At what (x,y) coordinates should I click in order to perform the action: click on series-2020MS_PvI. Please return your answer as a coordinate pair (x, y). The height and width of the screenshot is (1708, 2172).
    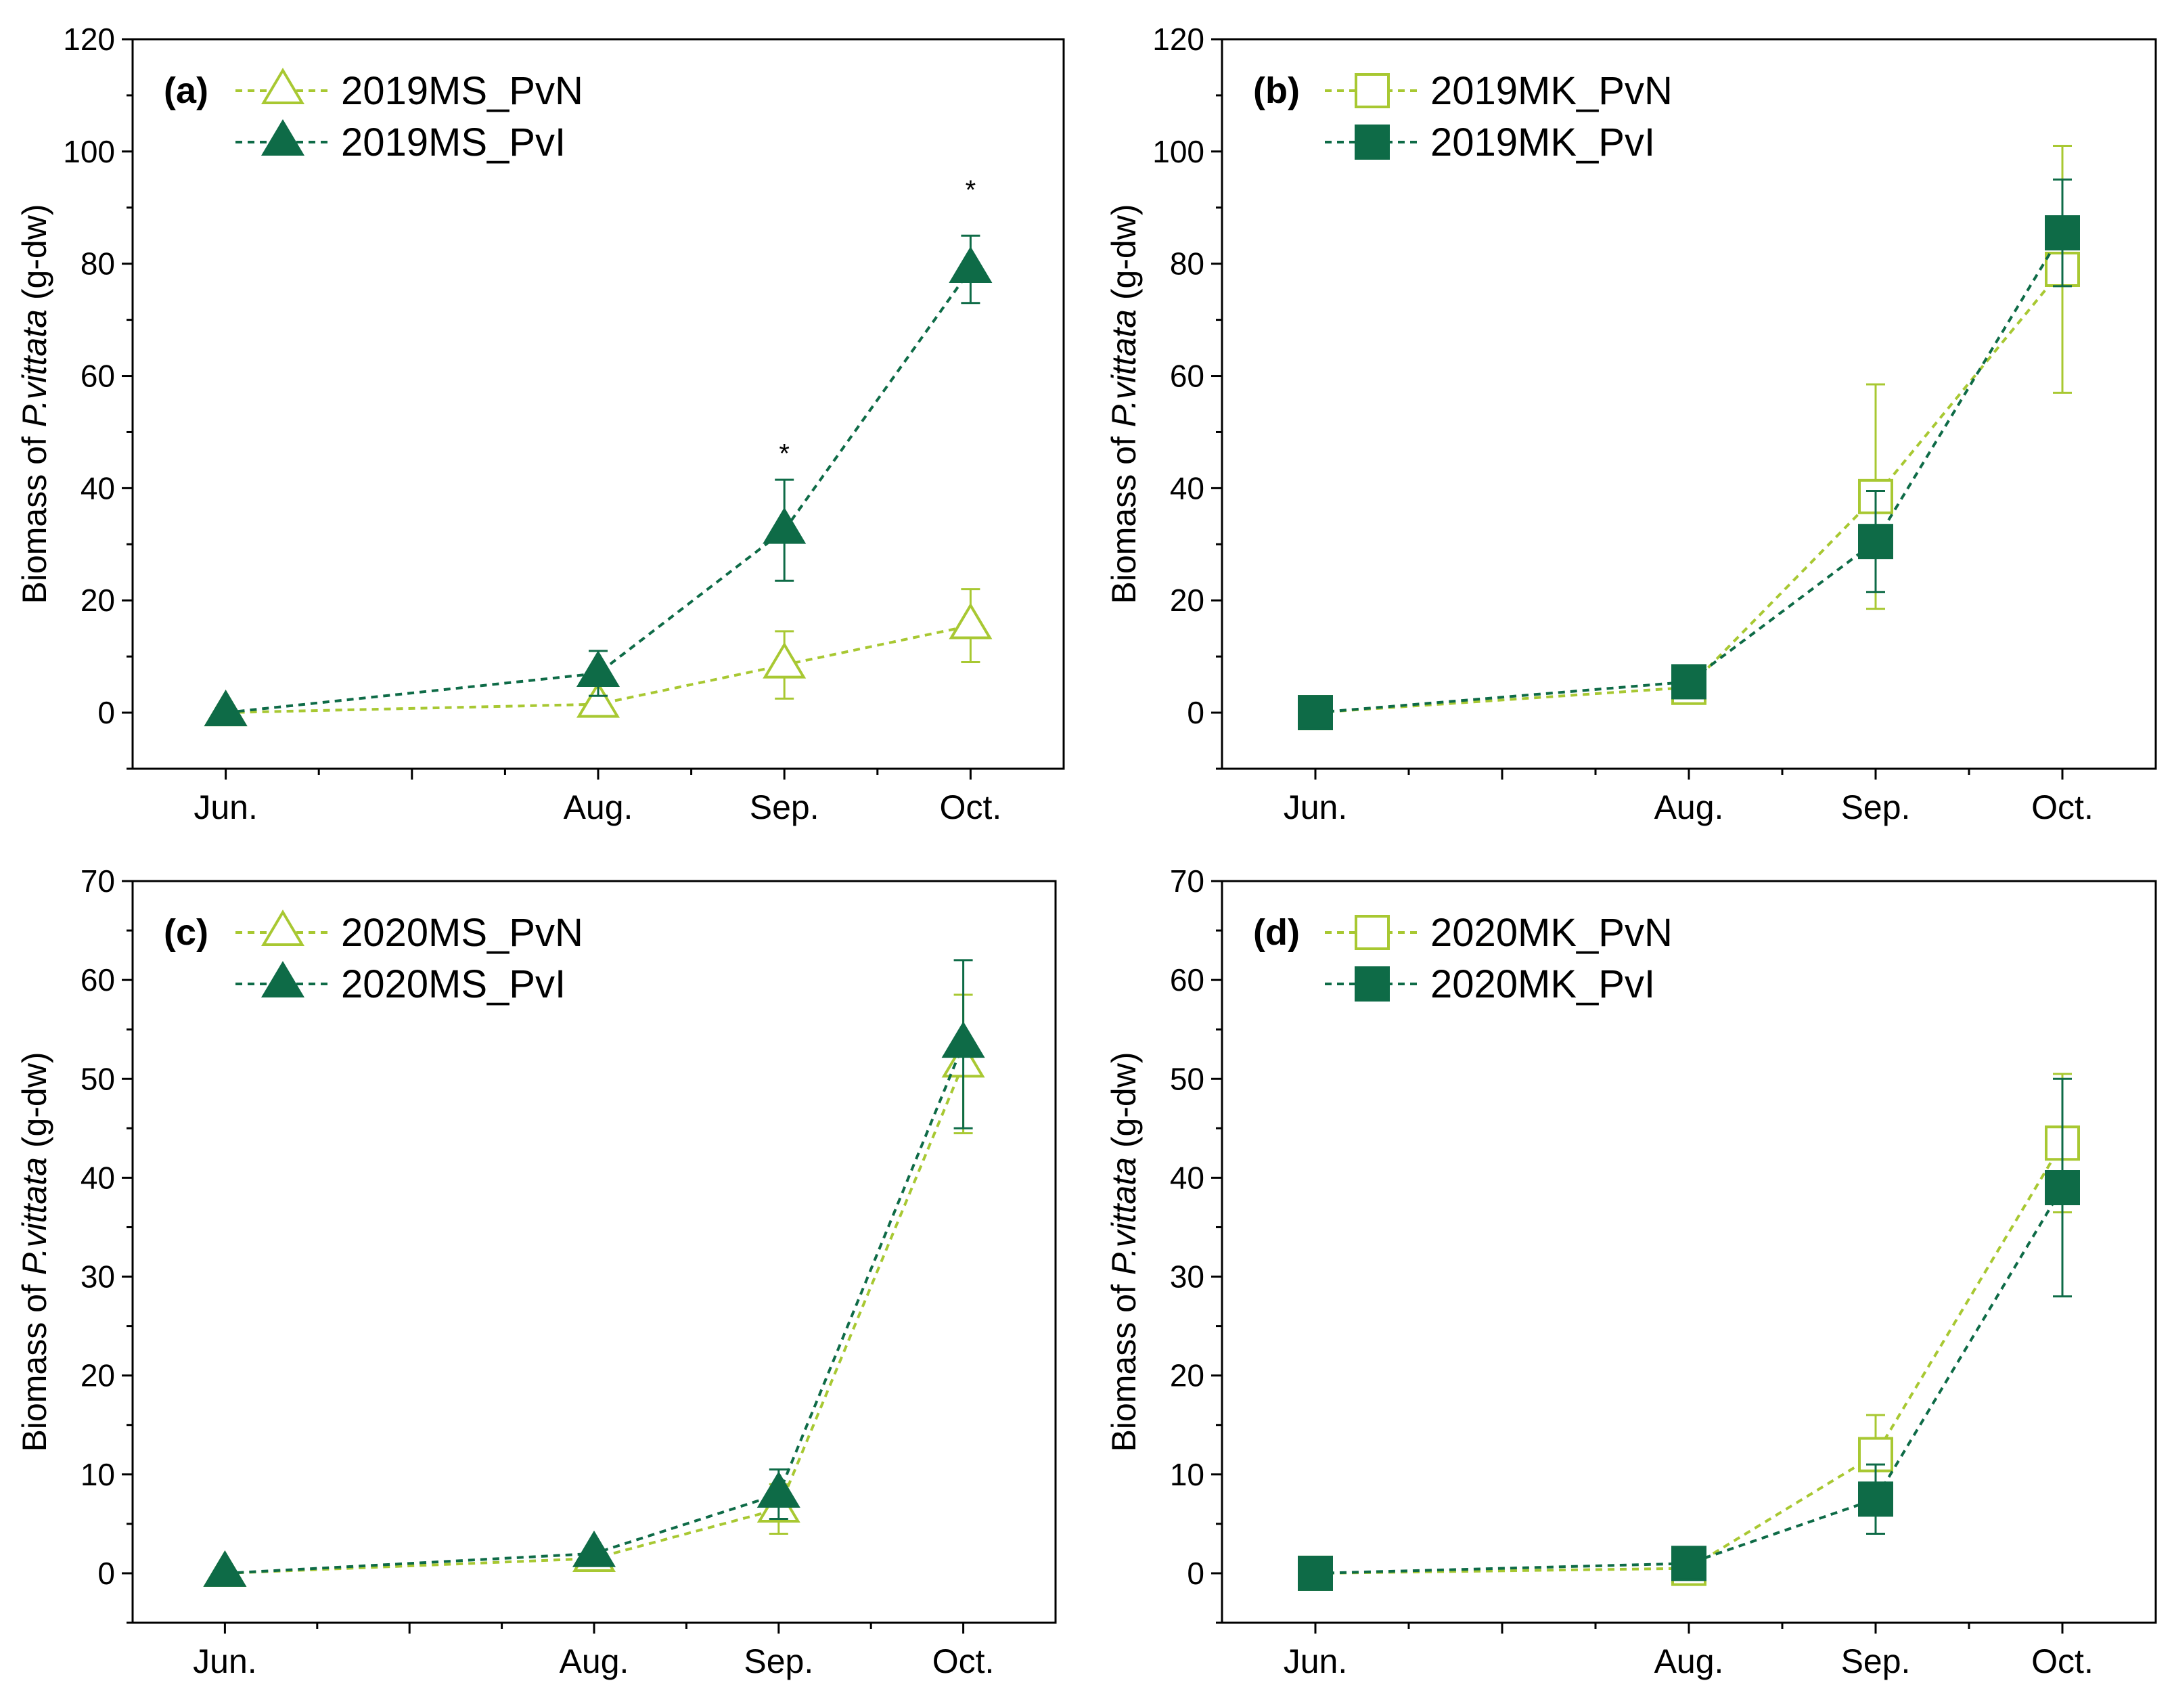
    Looking at the image, I should click on (594, 1273).